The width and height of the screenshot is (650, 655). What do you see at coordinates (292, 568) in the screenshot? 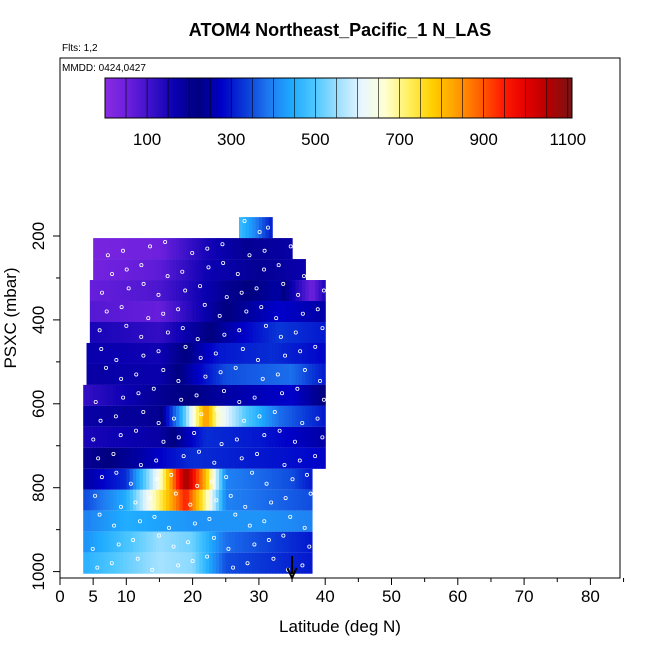
I see `latitude-marker` at bounding box center [292, 568].